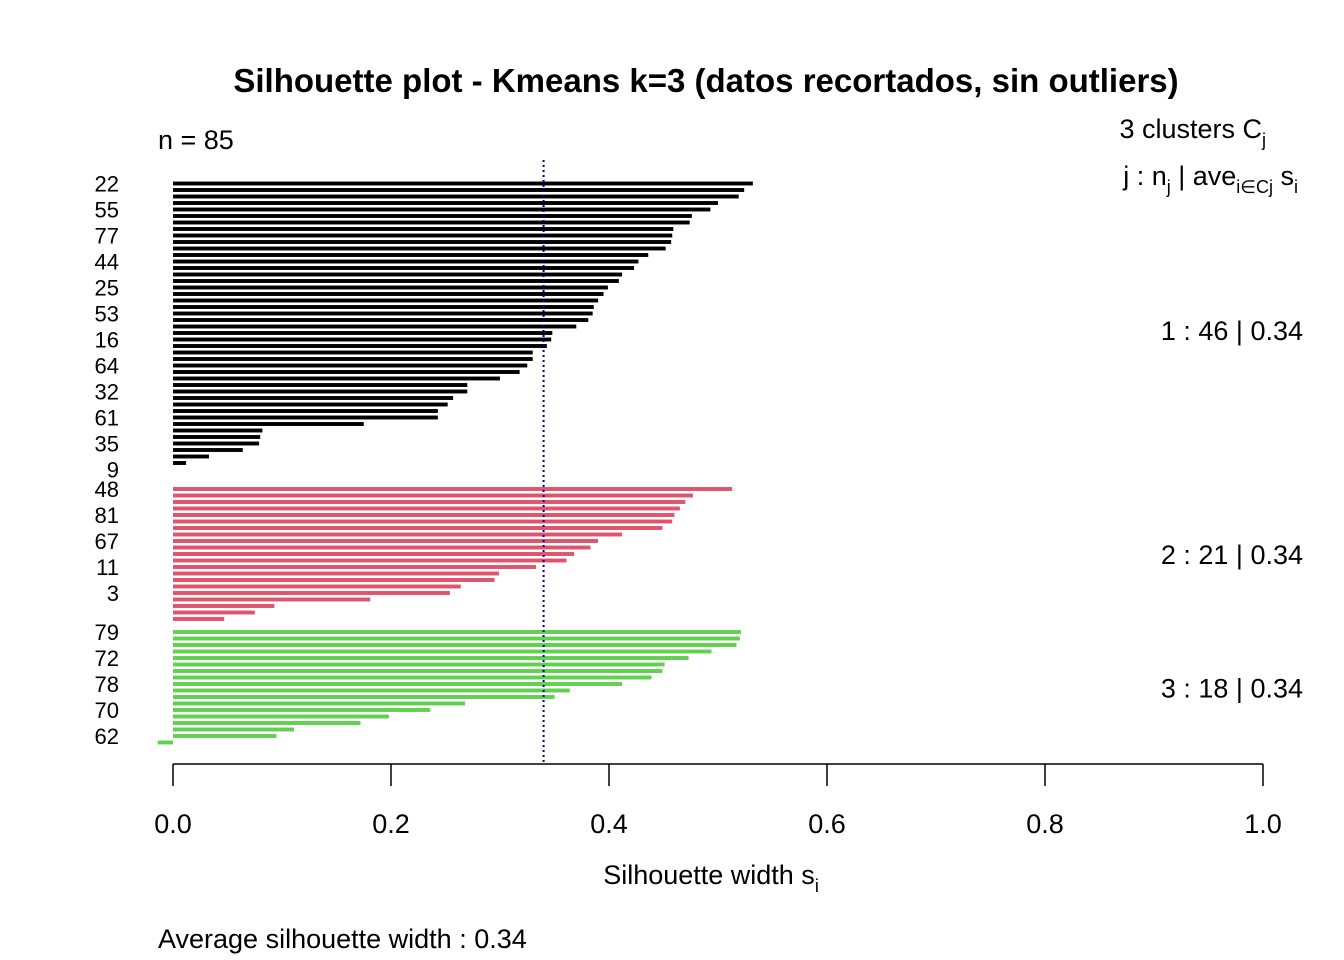  I want to click on row-label: 78, so click(107, 684).